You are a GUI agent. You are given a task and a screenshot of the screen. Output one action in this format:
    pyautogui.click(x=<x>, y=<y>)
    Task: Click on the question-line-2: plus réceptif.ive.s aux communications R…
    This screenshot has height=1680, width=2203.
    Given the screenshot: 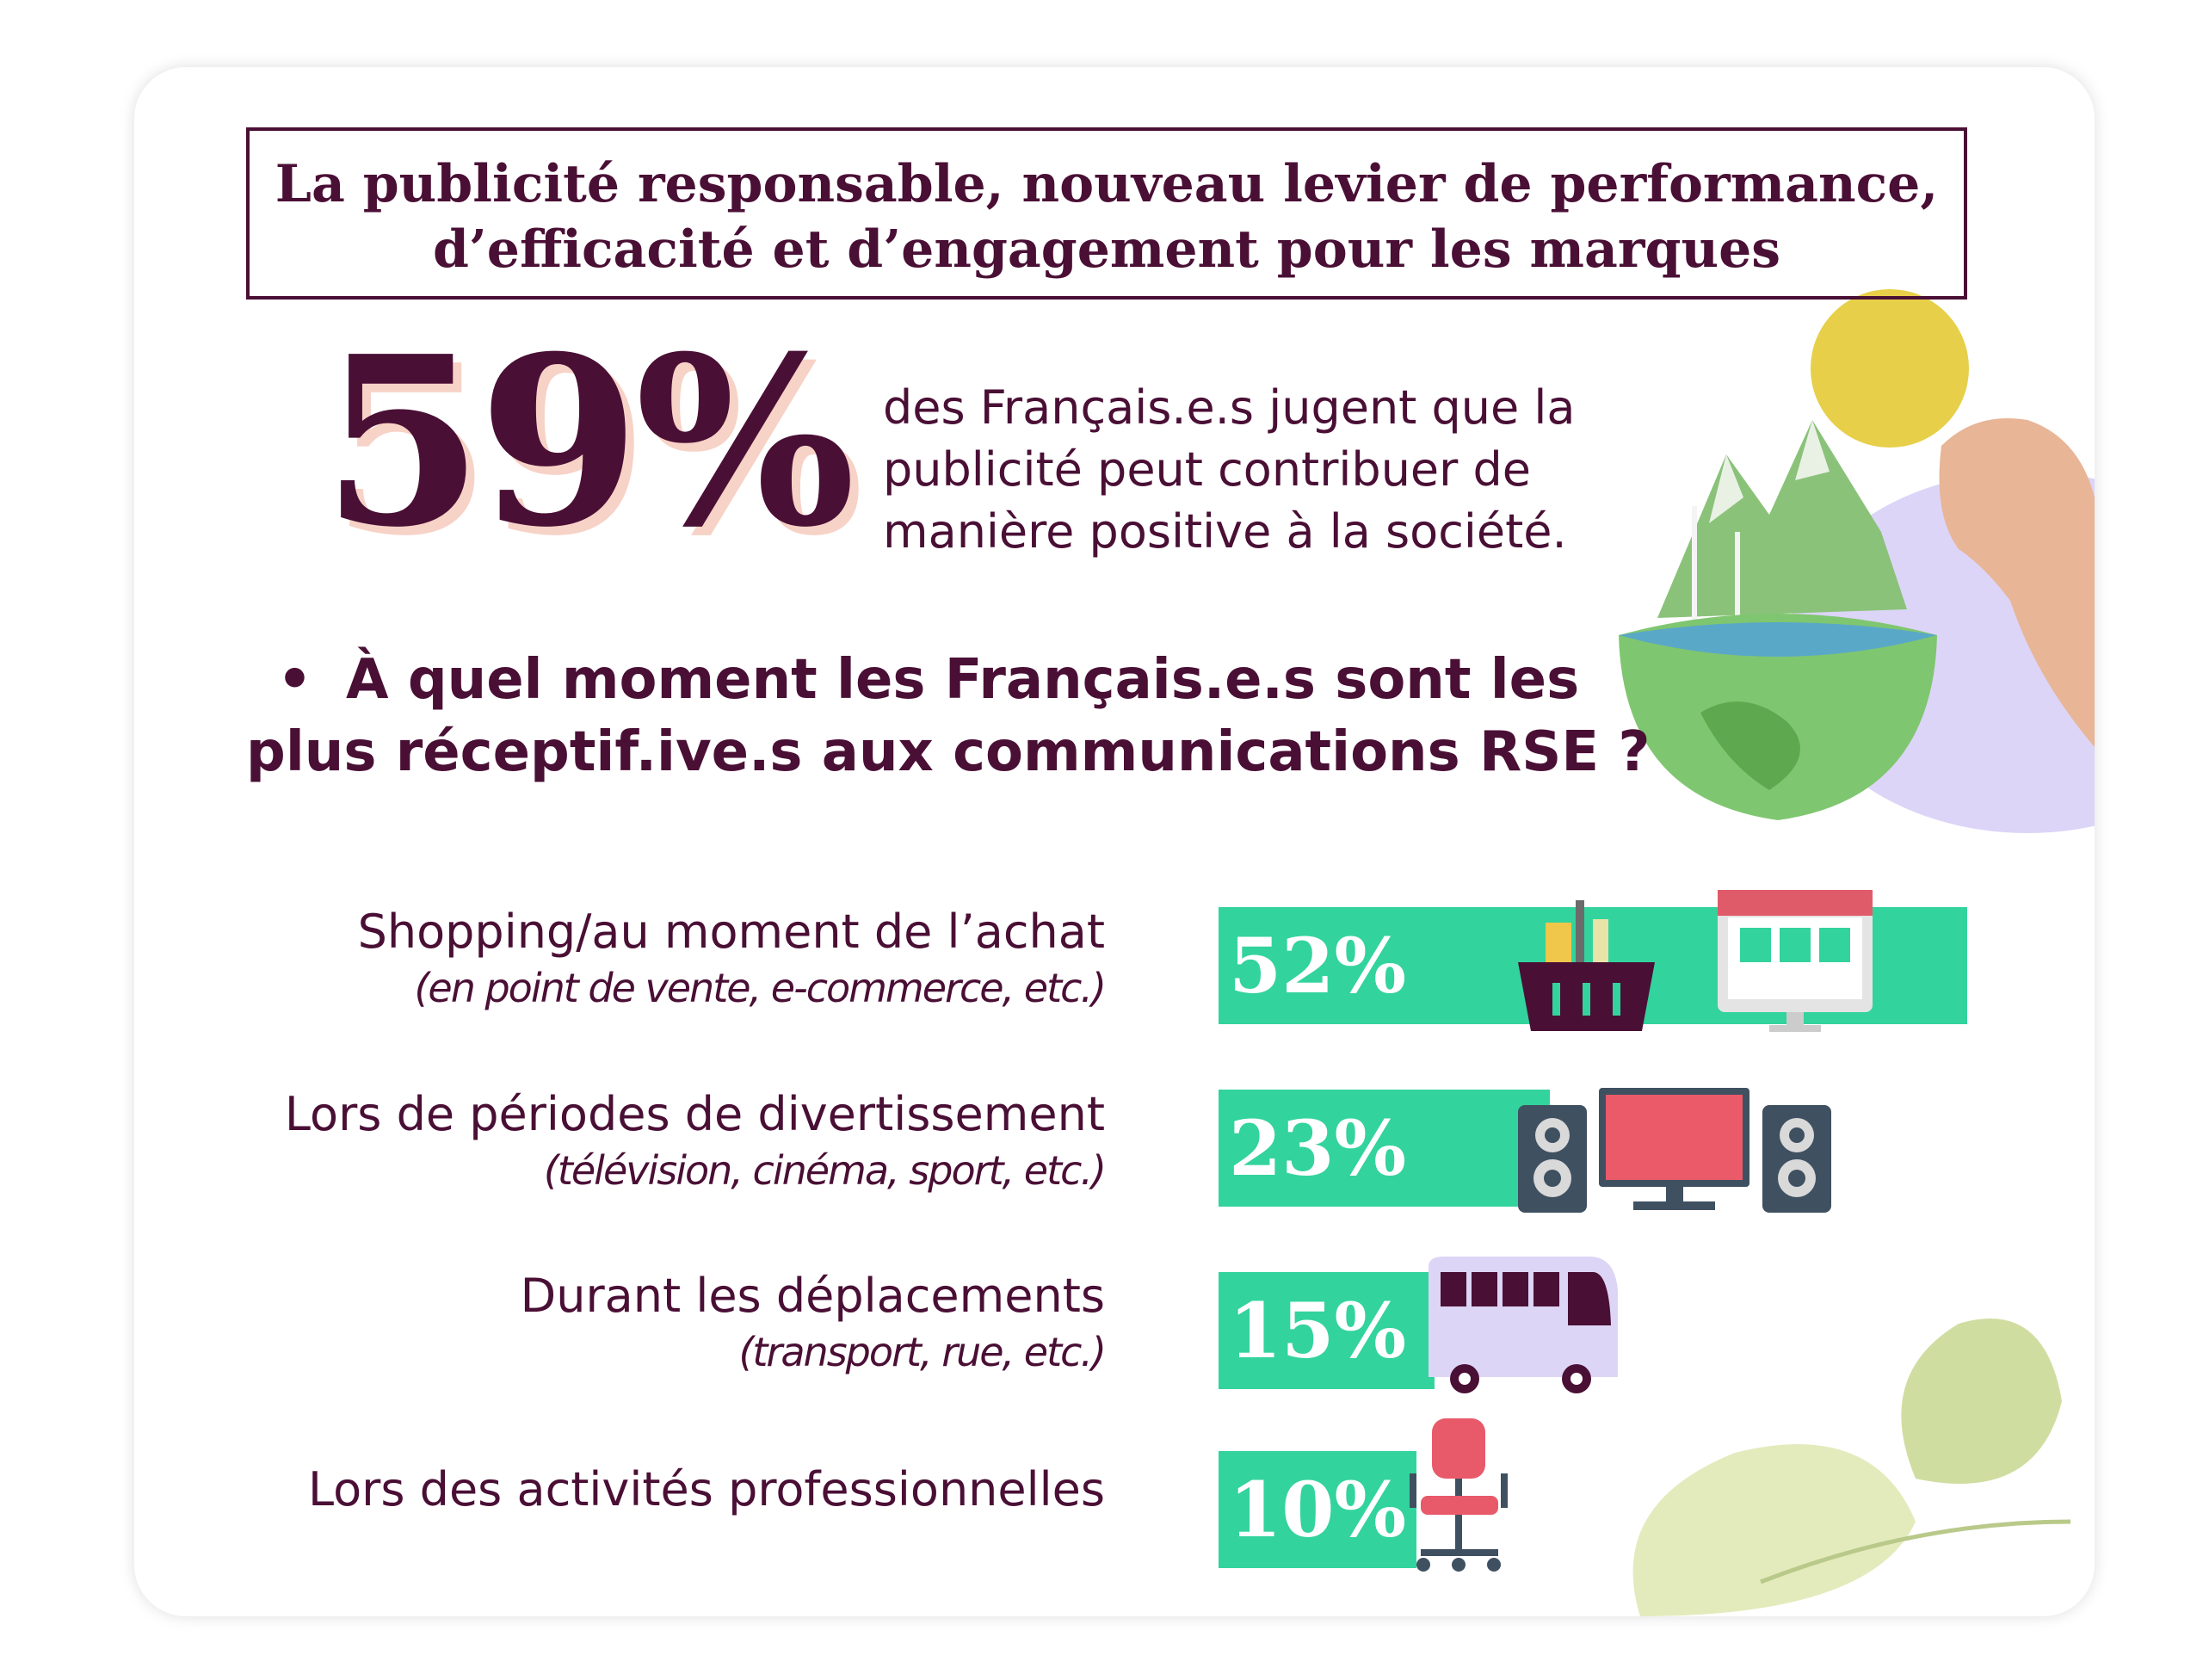 What is the action you would take?
    pyautogui.click(x=948, y=752)
    